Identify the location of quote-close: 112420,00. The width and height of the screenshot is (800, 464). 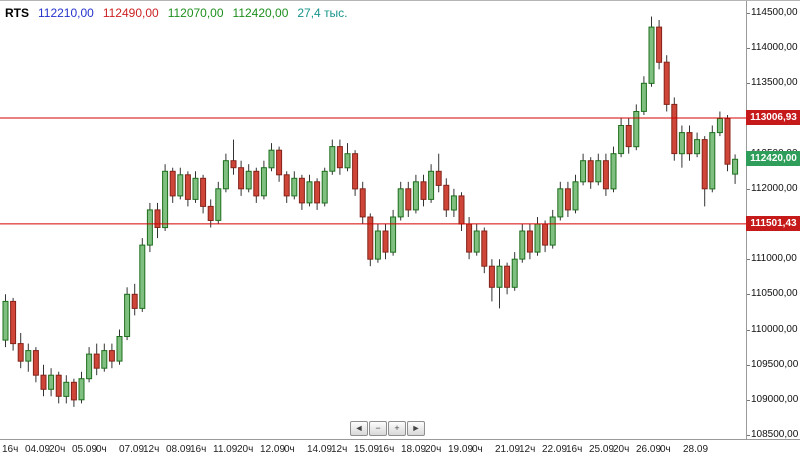
(260, 13).